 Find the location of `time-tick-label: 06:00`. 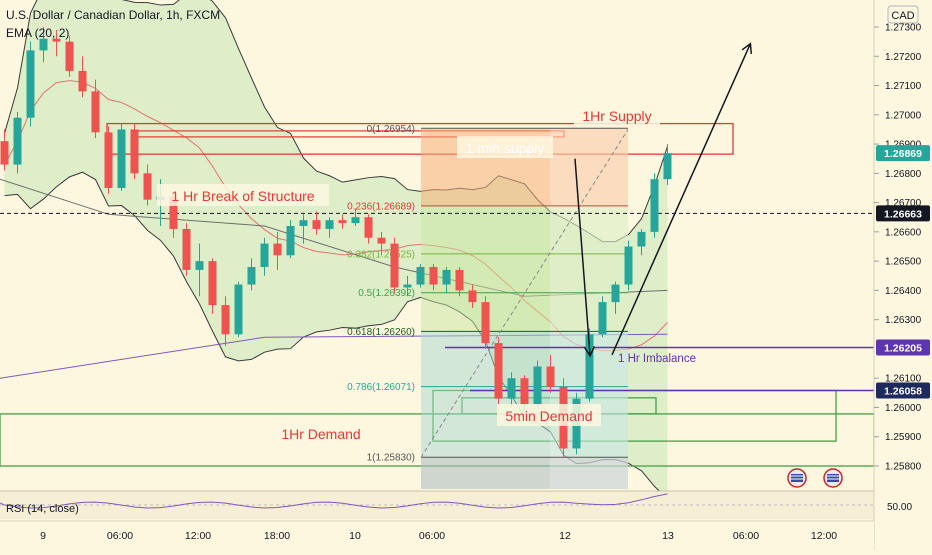

time-tick-label: 06:00 is located at coordinates (120, 536).